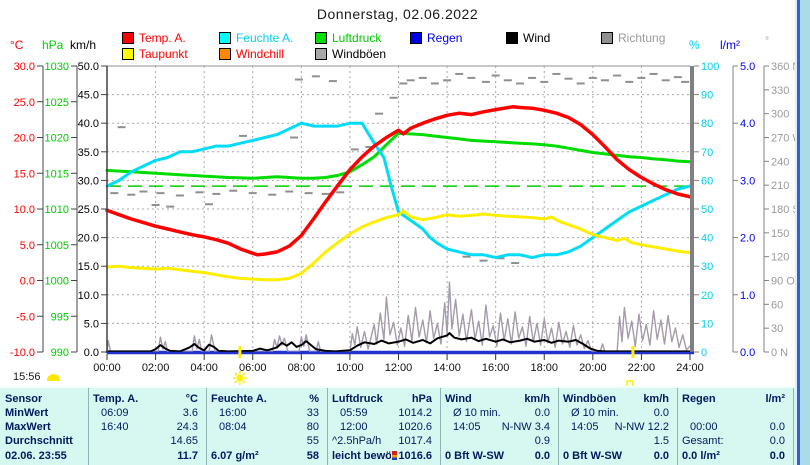  What do you see at coordinates (251, 54) in the screenshot?
I see `legend-item-windchill: Windchill` at bounding box center [251, 54].